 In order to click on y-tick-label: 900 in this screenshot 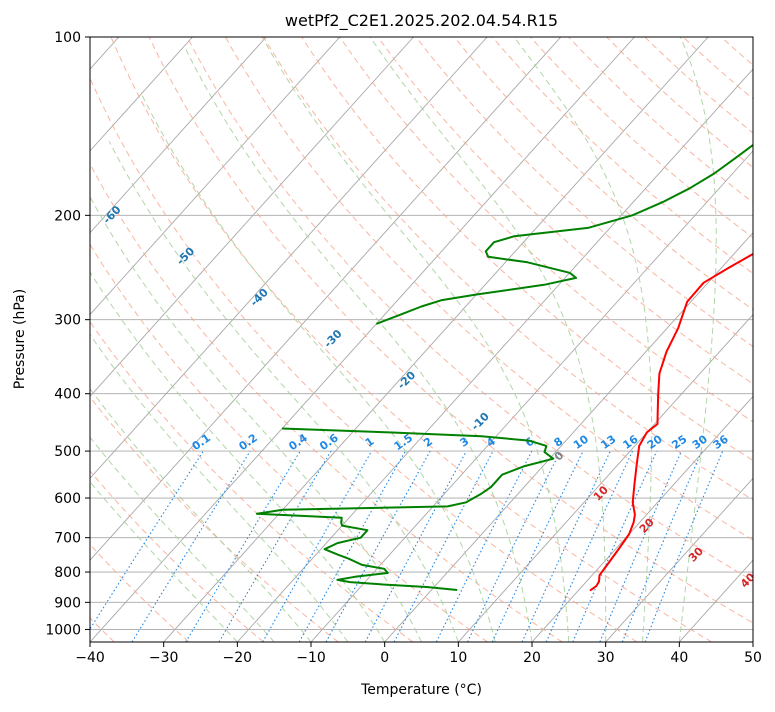, I will do `click(67, 603)`.